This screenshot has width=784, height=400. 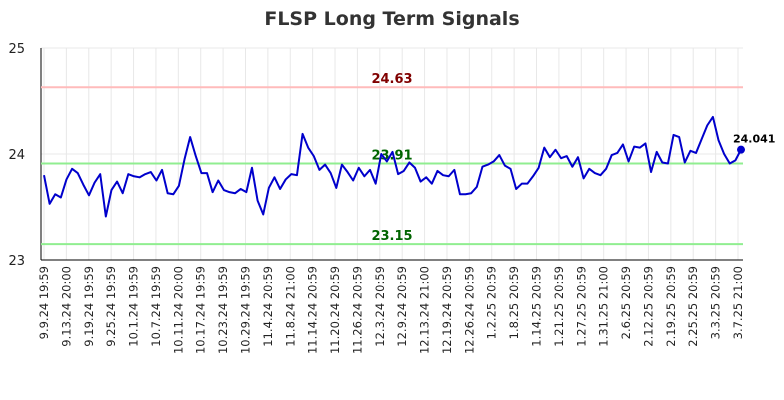 I want to click on y-tick-label: 24, so click(x=16, y=155).